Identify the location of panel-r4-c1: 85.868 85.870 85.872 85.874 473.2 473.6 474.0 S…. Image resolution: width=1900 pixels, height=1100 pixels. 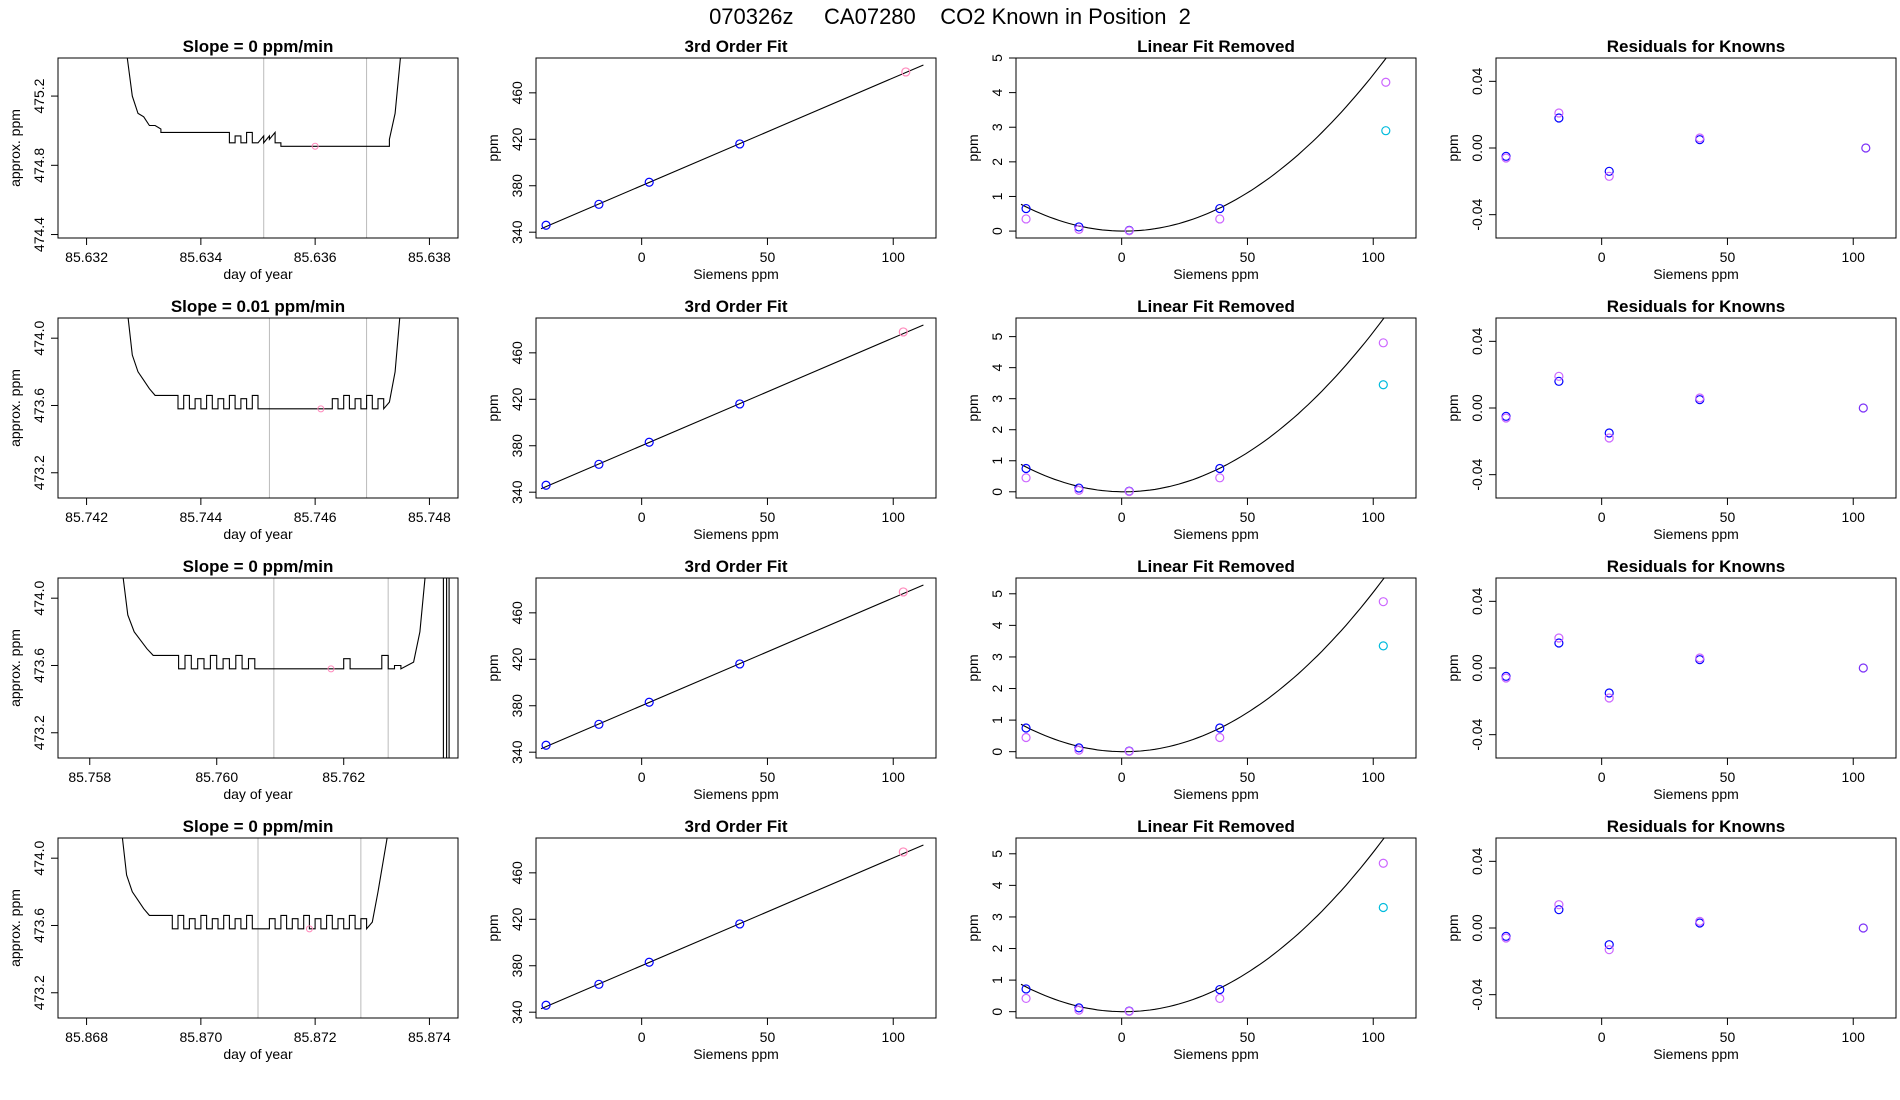
(233, 939).